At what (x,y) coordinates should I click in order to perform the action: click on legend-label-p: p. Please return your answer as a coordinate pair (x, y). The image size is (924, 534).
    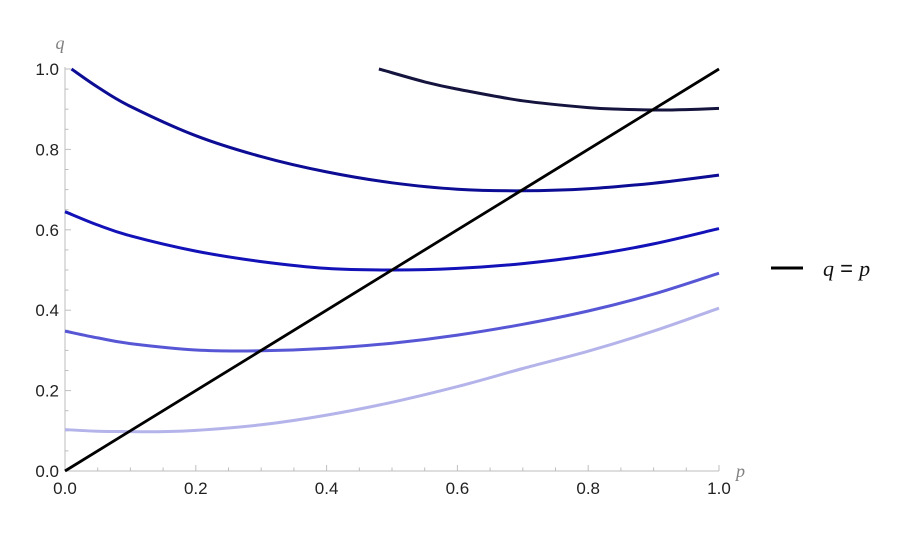
    Looking at the image, I should click on (863, 268).